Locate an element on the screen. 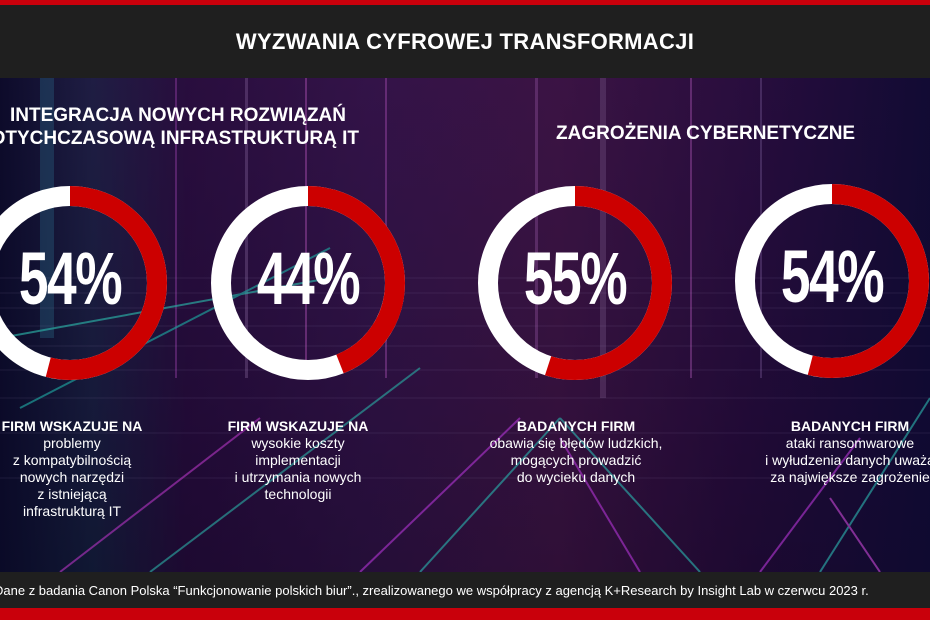 This screenshot has height=620, width=930. stat-line: za największe zagrożenie is located at coordinates (850, 477).